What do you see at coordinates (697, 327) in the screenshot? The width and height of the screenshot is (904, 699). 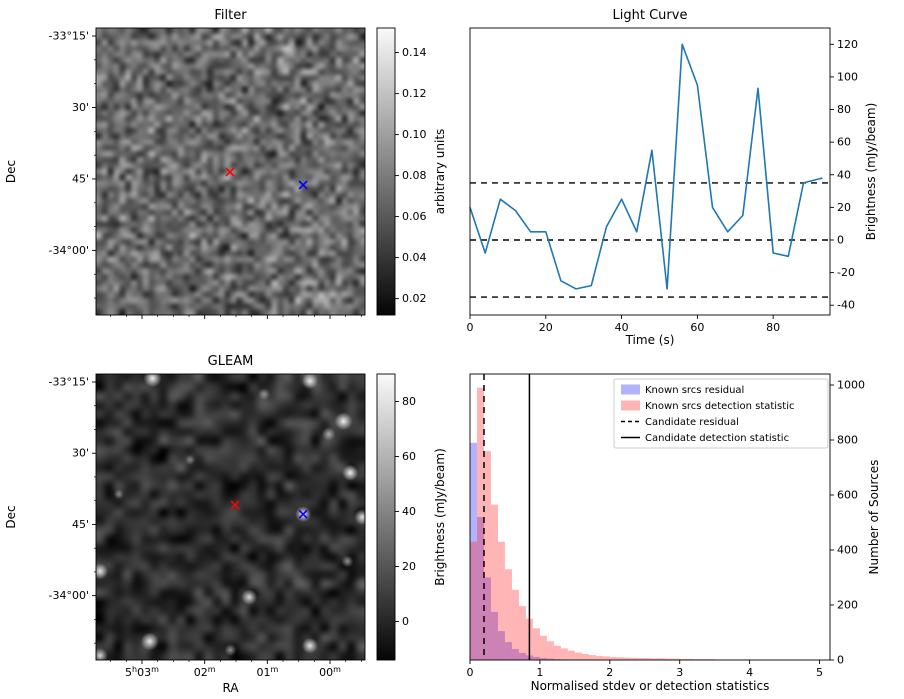 I see `x-tick-label: 60` at bounding box center [697, 327].